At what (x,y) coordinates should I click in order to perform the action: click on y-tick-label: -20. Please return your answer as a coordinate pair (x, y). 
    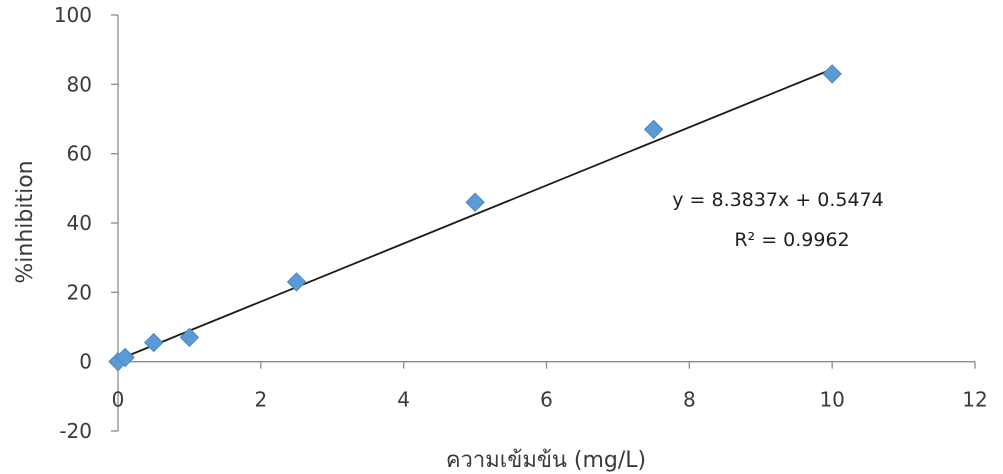
    Looking at the image, I should click on (75, 431).